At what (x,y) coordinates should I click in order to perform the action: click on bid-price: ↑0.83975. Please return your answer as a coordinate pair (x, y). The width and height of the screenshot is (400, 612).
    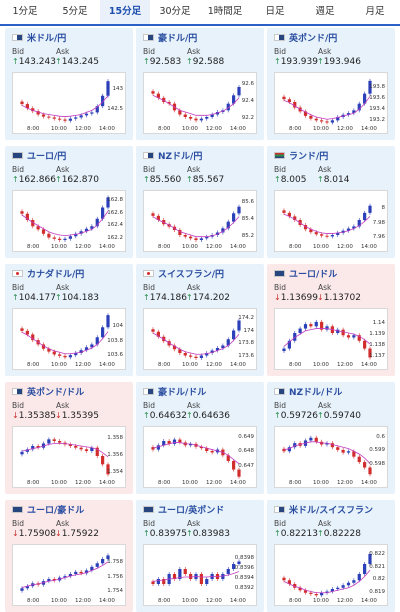
    Looking at the image, I should click on (165, 534).